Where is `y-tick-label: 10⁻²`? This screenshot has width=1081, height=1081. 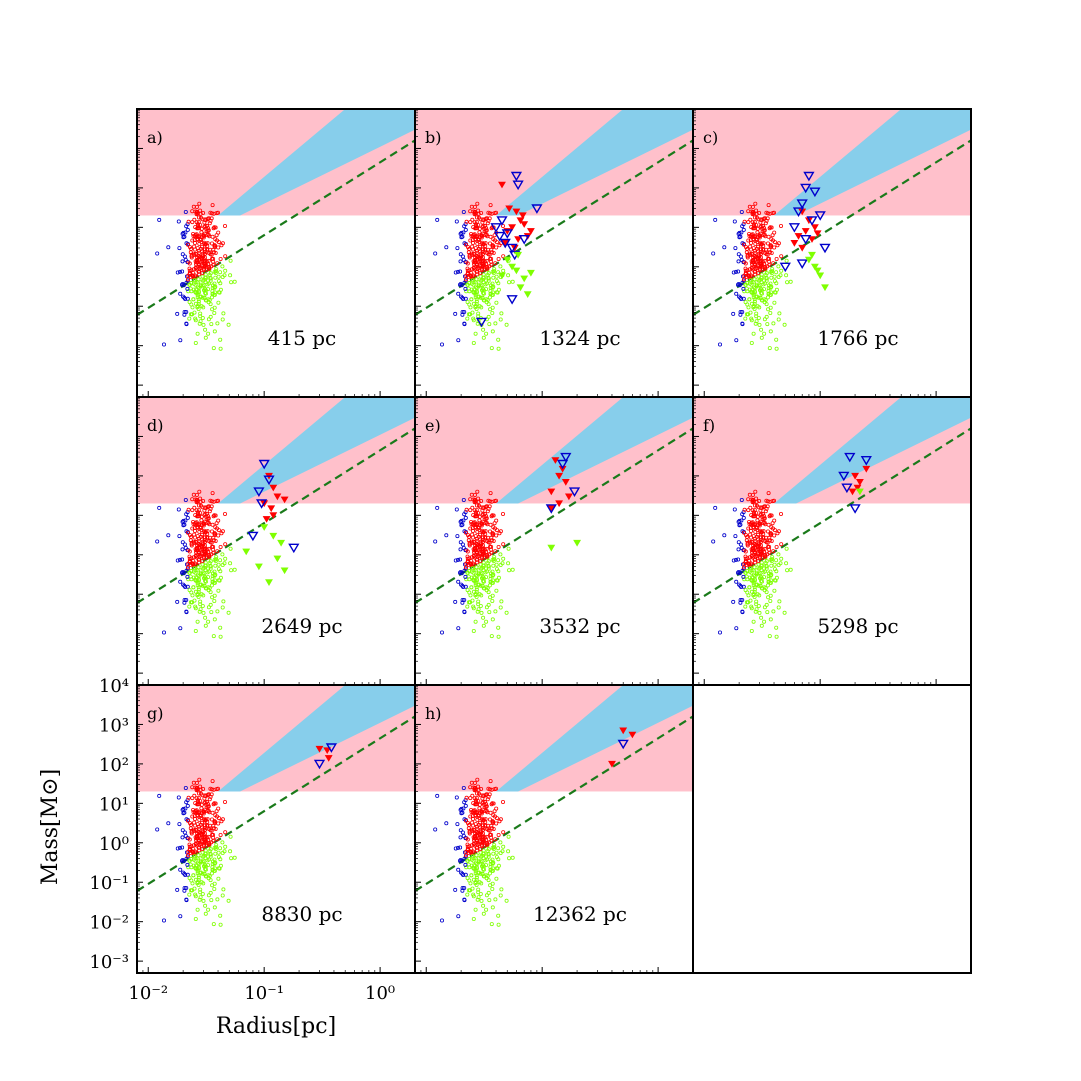 y-tick-label: 10⁻² is located at coordinates (109, 923).